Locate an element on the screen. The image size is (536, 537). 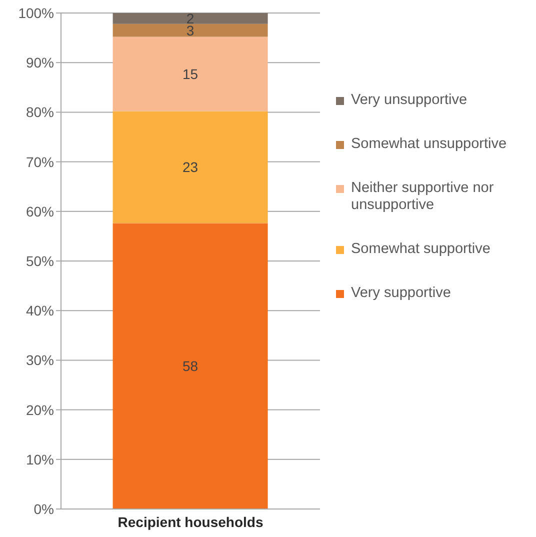
y-tick-label: 90% is located at coordinates (40, 62).